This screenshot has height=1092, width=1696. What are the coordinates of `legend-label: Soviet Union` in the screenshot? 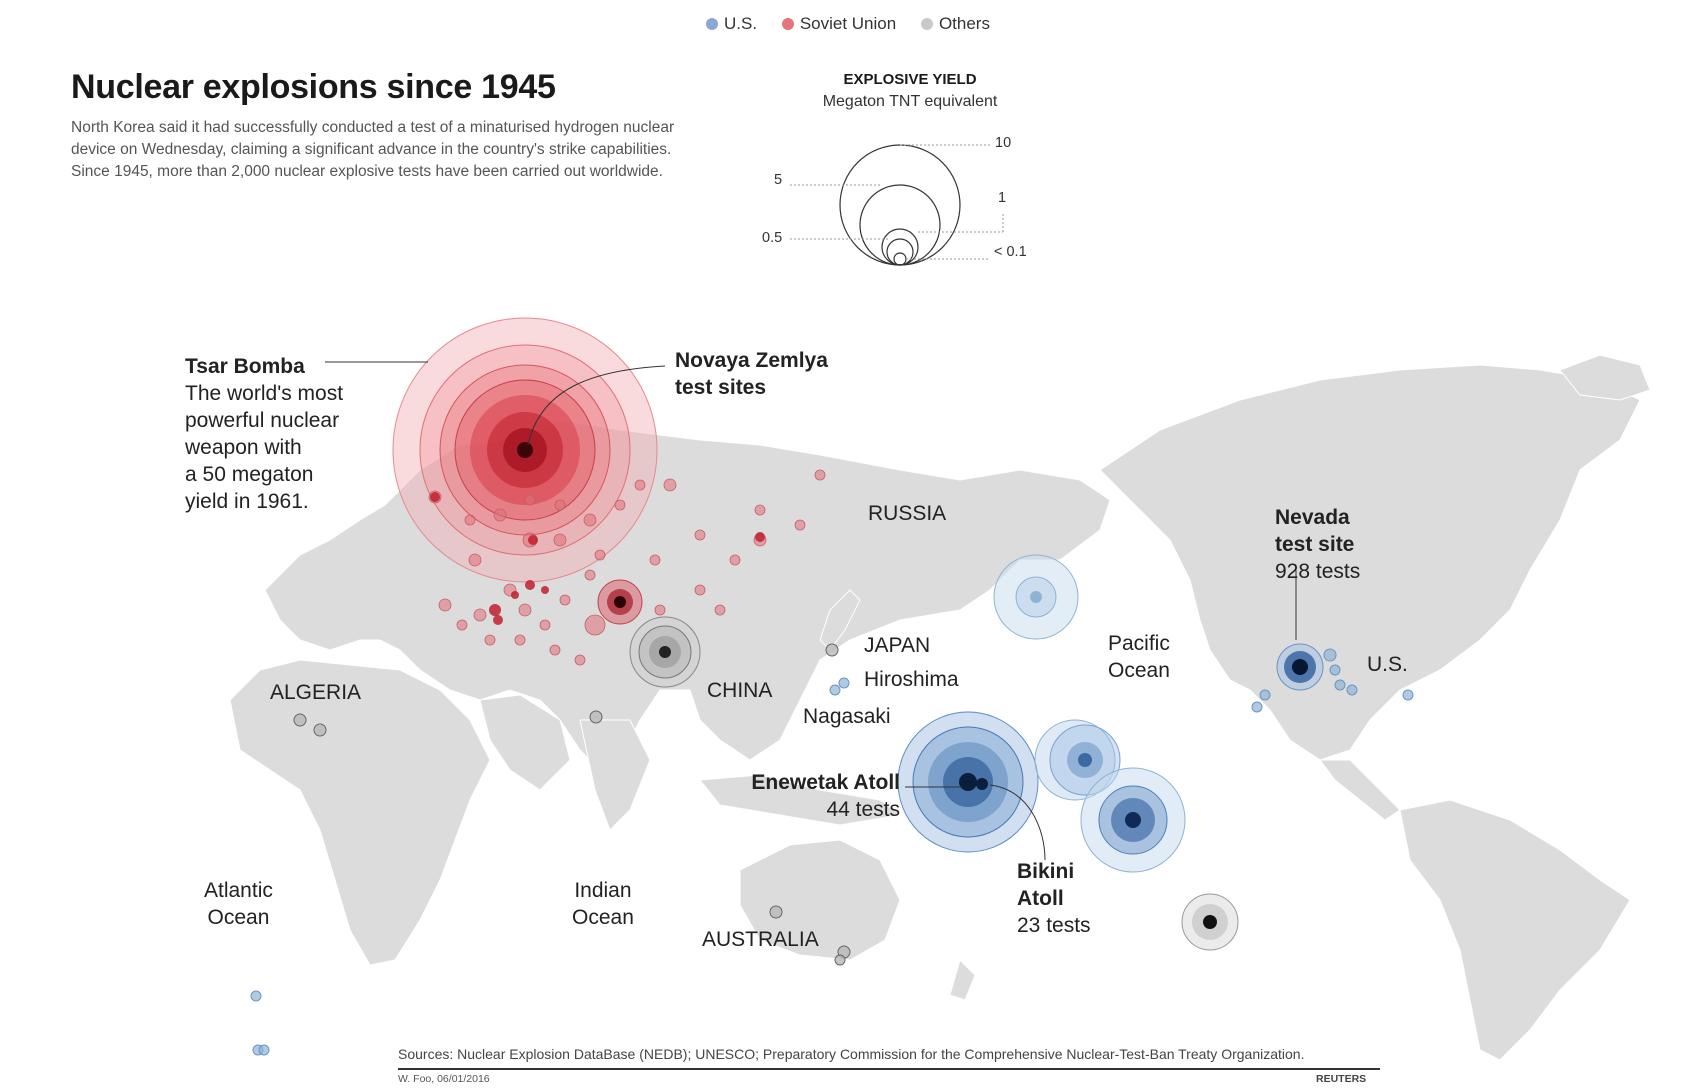 It's located at (848, 23).